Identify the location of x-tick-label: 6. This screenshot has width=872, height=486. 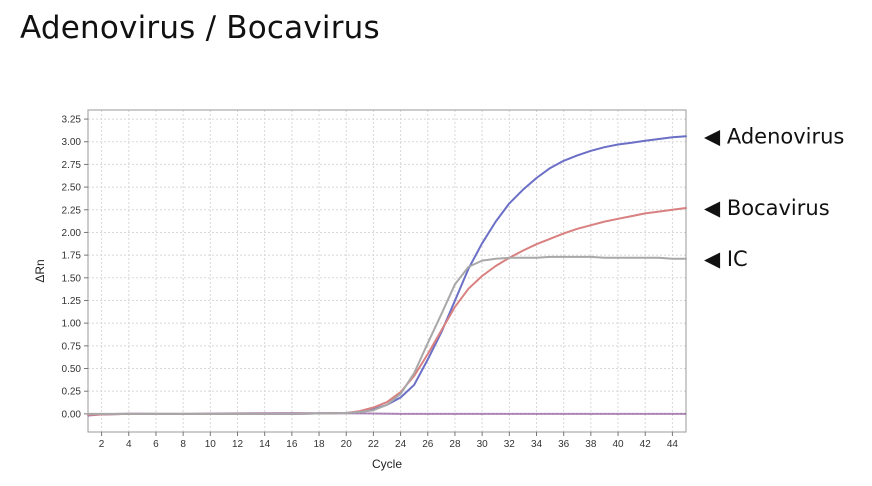
(156, 444).